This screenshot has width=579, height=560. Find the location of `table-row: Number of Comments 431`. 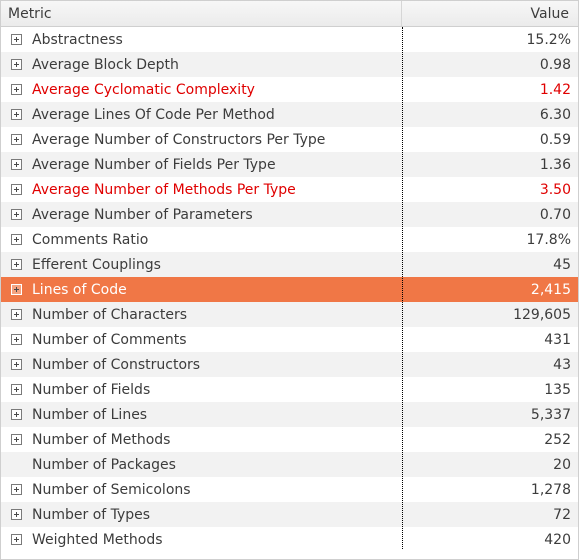

table-row: Number of Comments 431 is located at coordinates (289, 339).